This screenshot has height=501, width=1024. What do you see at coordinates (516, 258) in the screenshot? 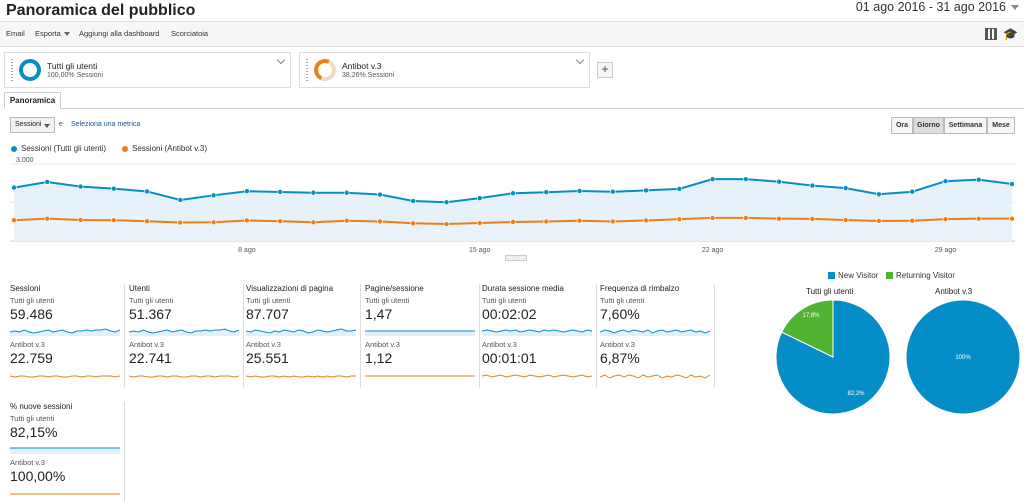
I see `chart-resize-handle` at bounding box center [516, 258].